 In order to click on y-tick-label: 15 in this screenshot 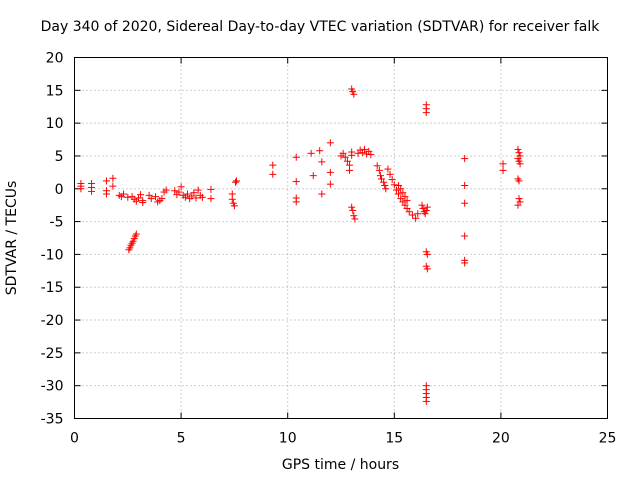, I will do `click(55, 91)`.